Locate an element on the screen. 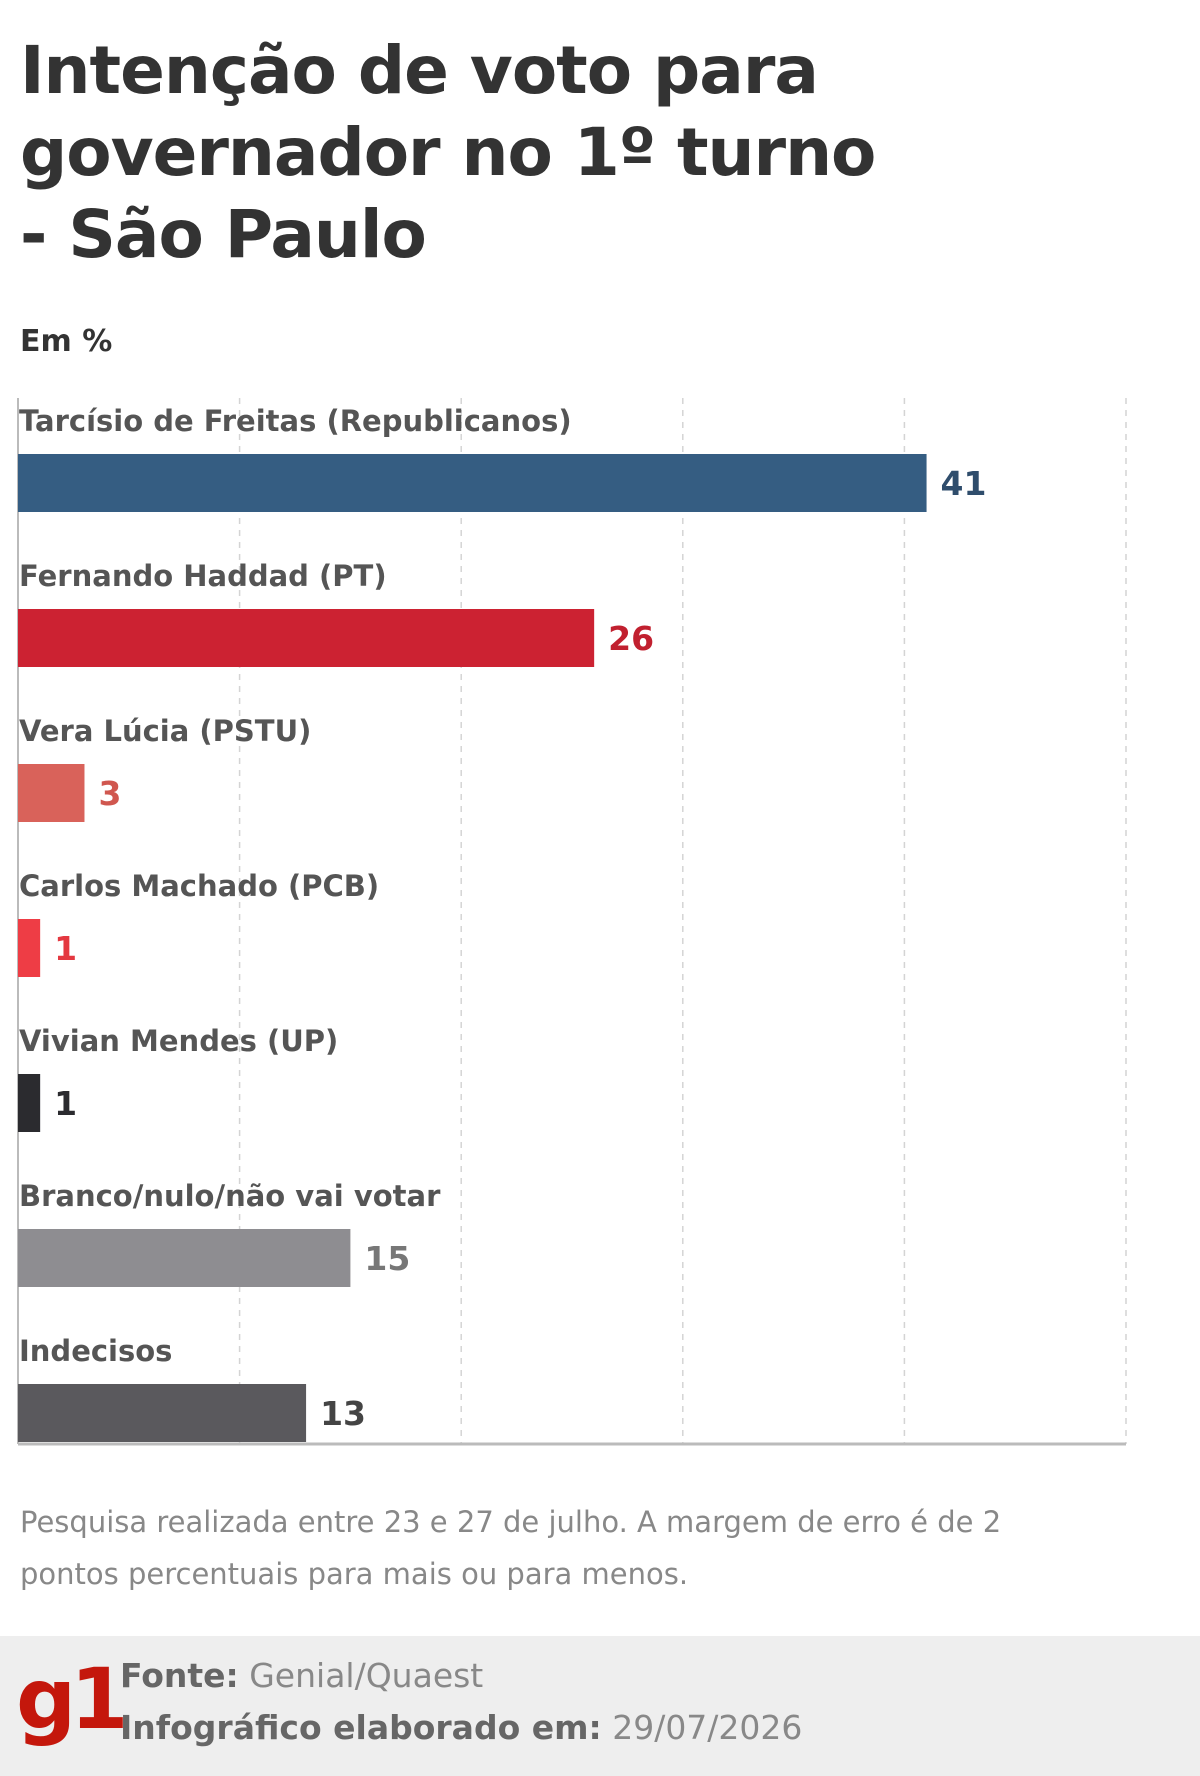 This screenshot has width=1200, height=1776. value-label: 3 is located at coordinates (109, 793).